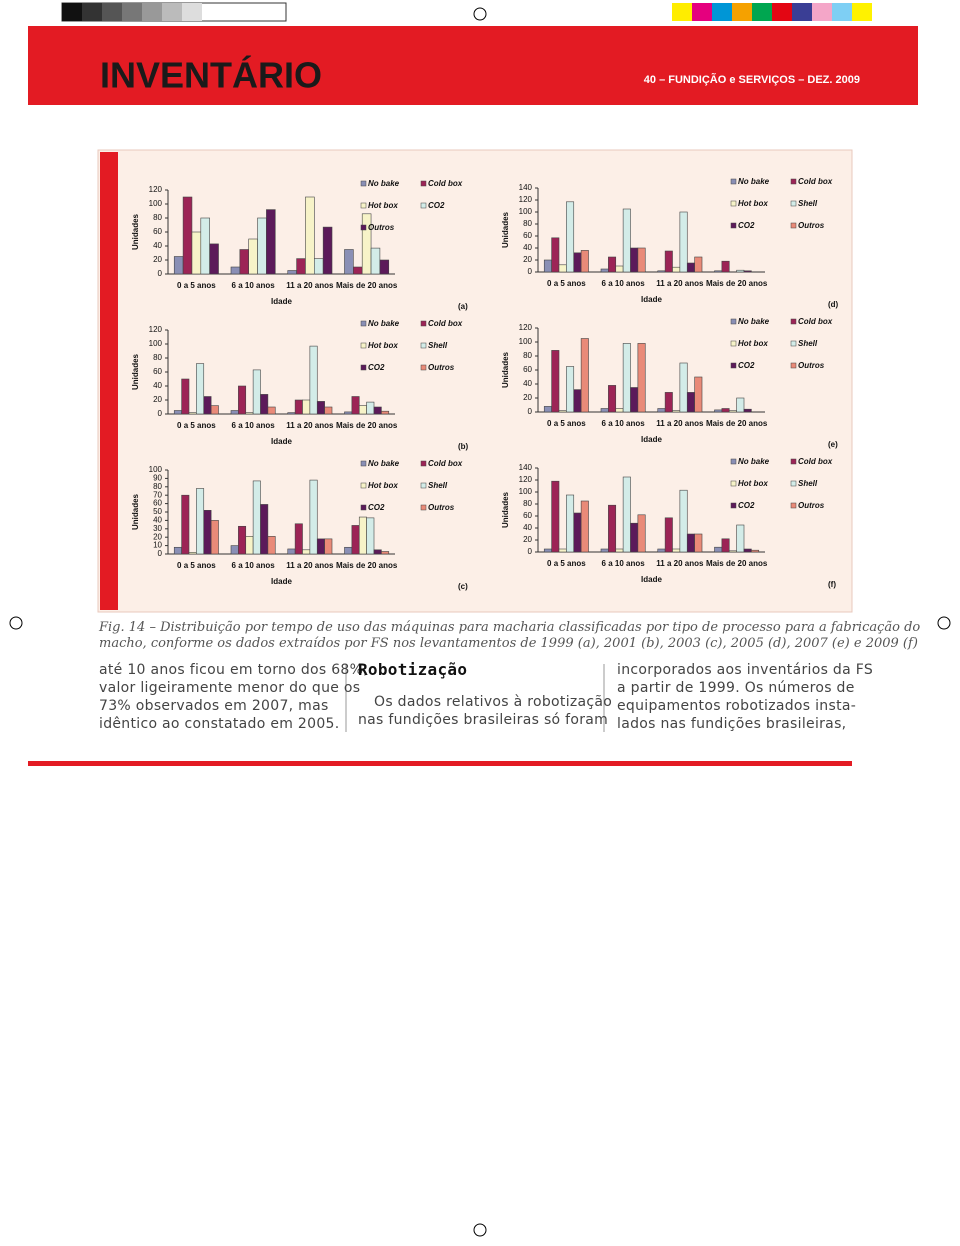 The width and height of the screenshot is (960, 1246). What do you see at coordinates (737, 706) in the screenshot?
I see `text-line: equipamentos robotizados insta-` at bounding box center [737, 706].